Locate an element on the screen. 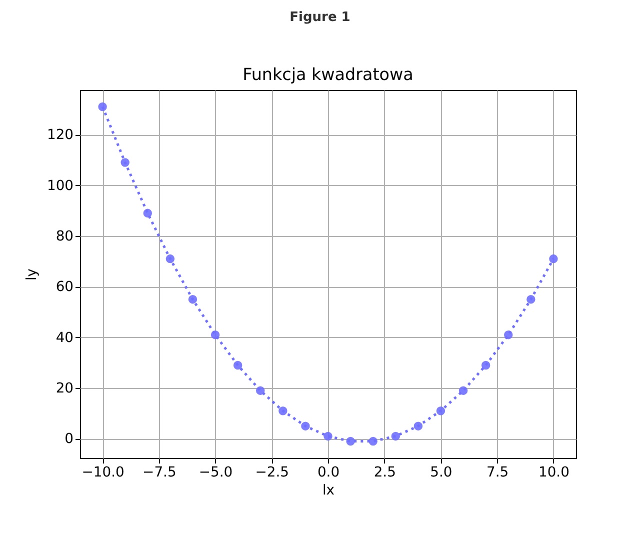 This screenshot has width=640, height=554. x-axis-title: lx is located at coordinates (328, 490).